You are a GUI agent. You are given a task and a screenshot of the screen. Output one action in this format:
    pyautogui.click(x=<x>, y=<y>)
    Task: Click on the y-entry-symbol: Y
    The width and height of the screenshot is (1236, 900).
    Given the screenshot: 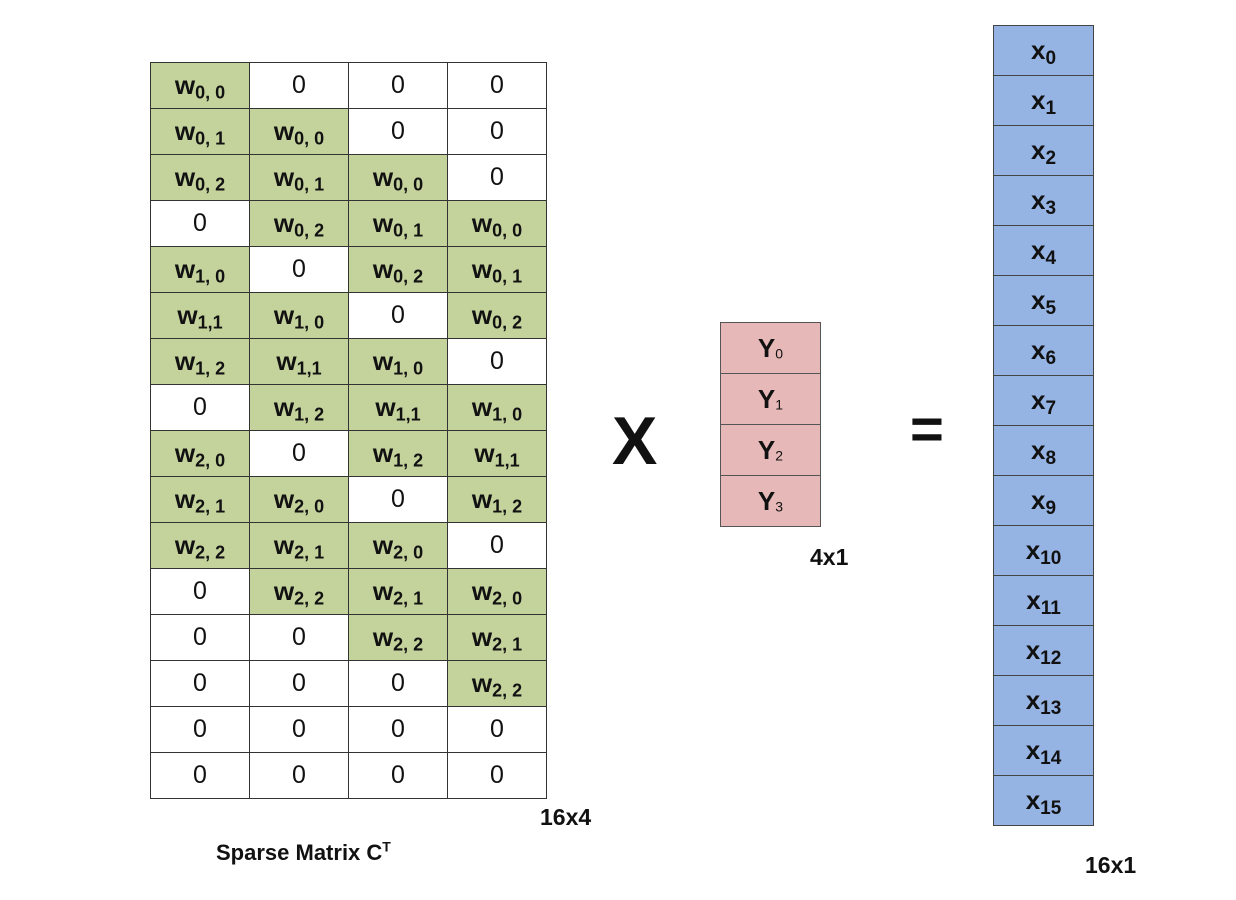 What is the action you would take?
    pyautogui.click(x=766, y=398)
    